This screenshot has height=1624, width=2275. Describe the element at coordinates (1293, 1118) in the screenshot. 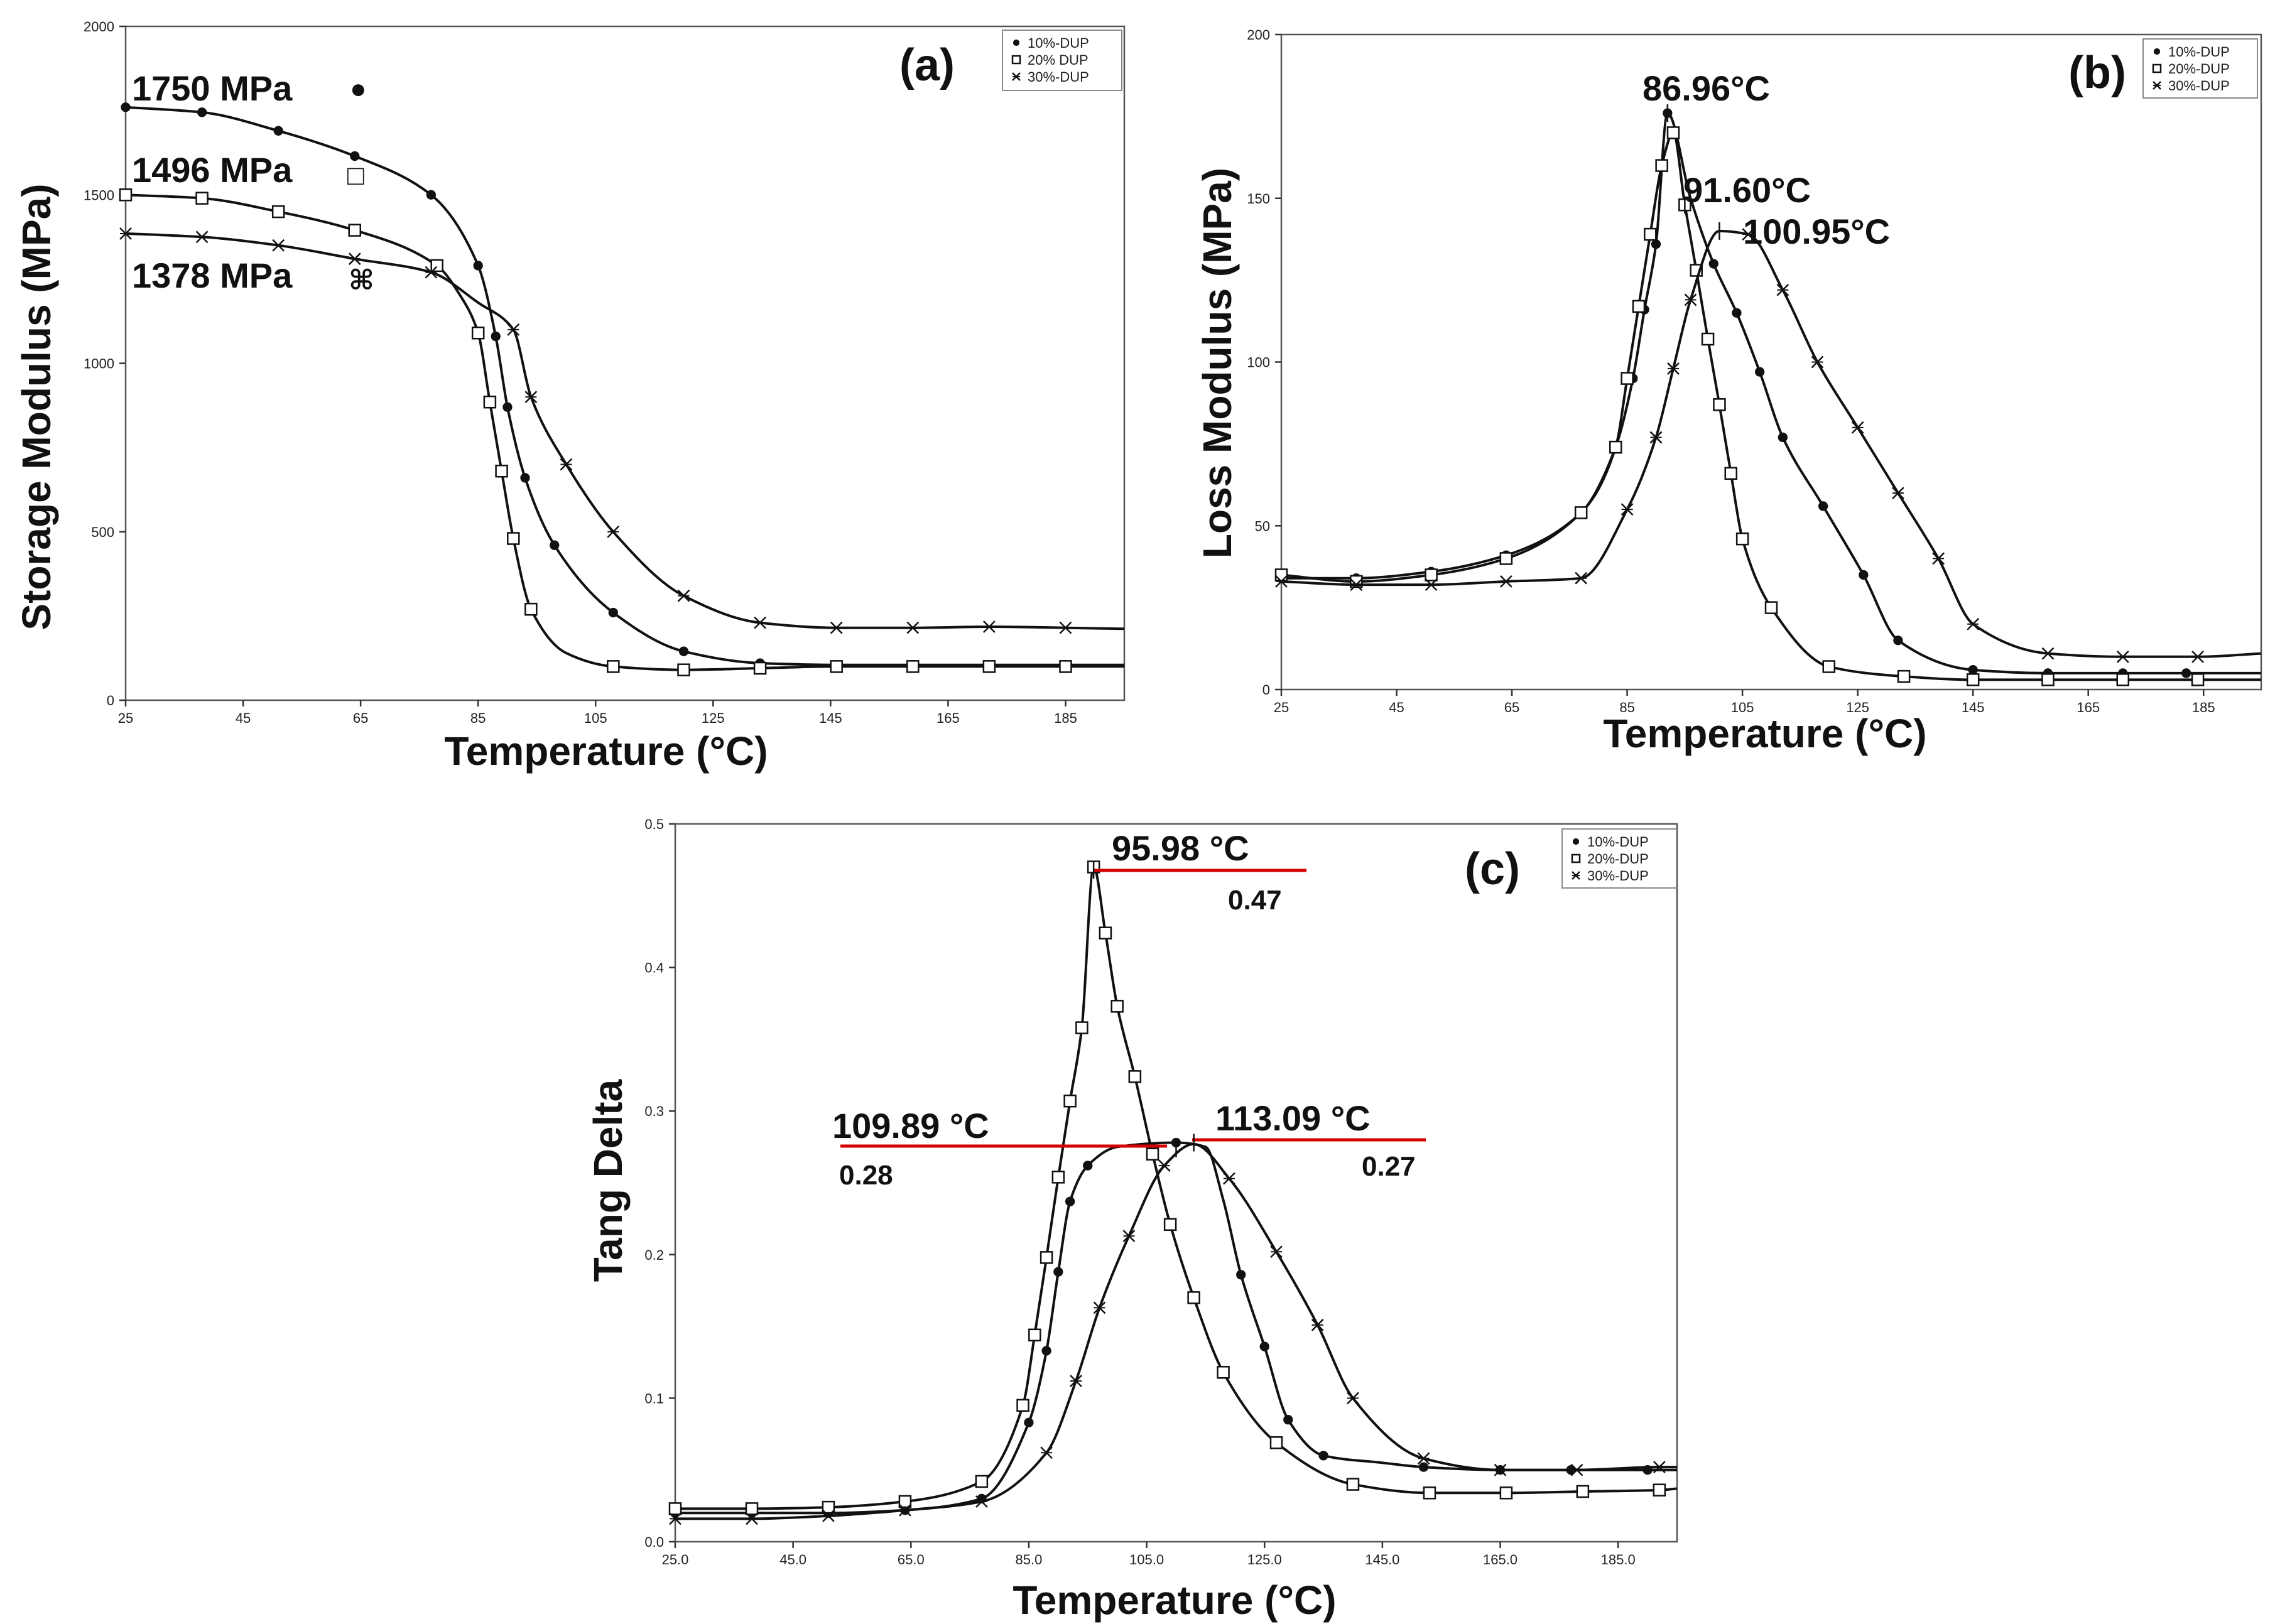

I see `panel-c-peak-temp: 113.09 °C` at that location.